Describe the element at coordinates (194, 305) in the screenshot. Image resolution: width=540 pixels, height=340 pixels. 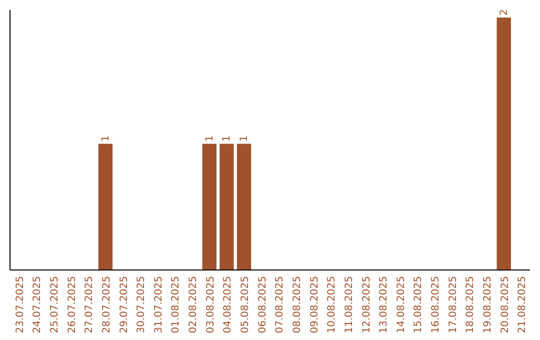
I see `x-tick-label: 02.08.2025` at that location.